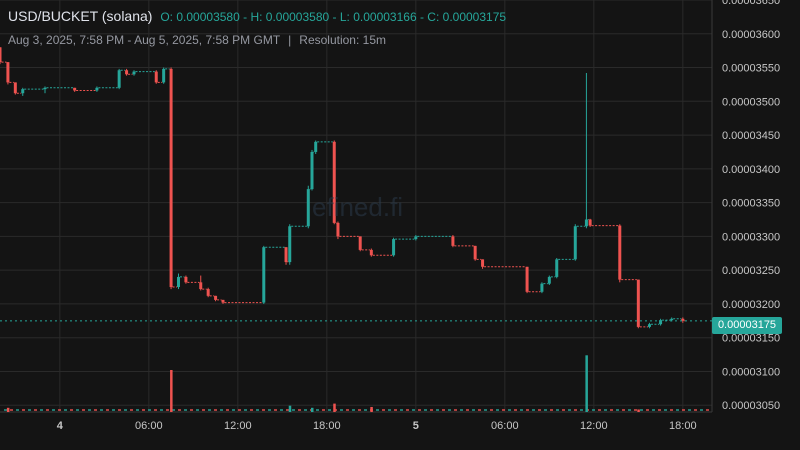 The height and width of the screenshot is (450, 800). I want to click on y-tick-label: 0.00003250, so click(751, 271).